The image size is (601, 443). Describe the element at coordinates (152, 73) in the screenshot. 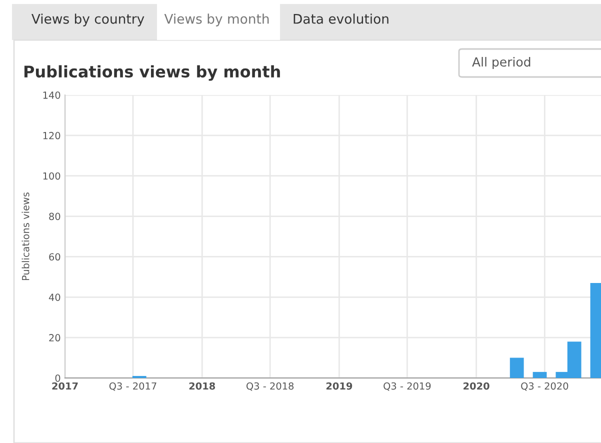

I see `chart-title: Publications views by month` at that location.